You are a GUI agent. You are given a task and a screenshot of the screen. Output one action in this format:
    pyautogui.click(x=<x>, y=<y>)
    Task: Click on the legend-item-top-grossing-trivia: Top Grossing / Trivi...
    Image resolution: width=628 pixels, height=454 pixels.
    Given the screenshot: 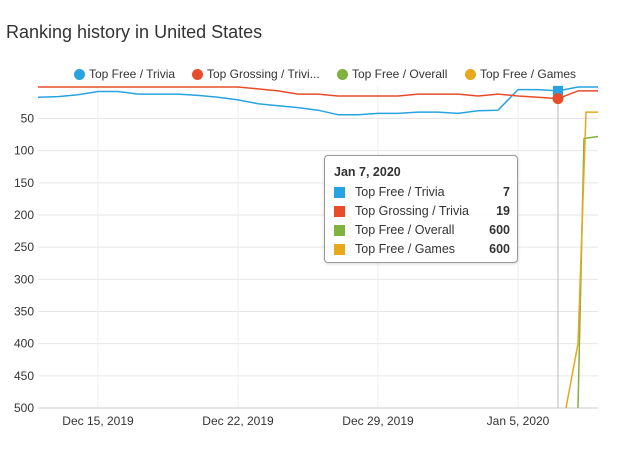 What is the action you would take?
    pyautogui.click(x=256, y=74)
    